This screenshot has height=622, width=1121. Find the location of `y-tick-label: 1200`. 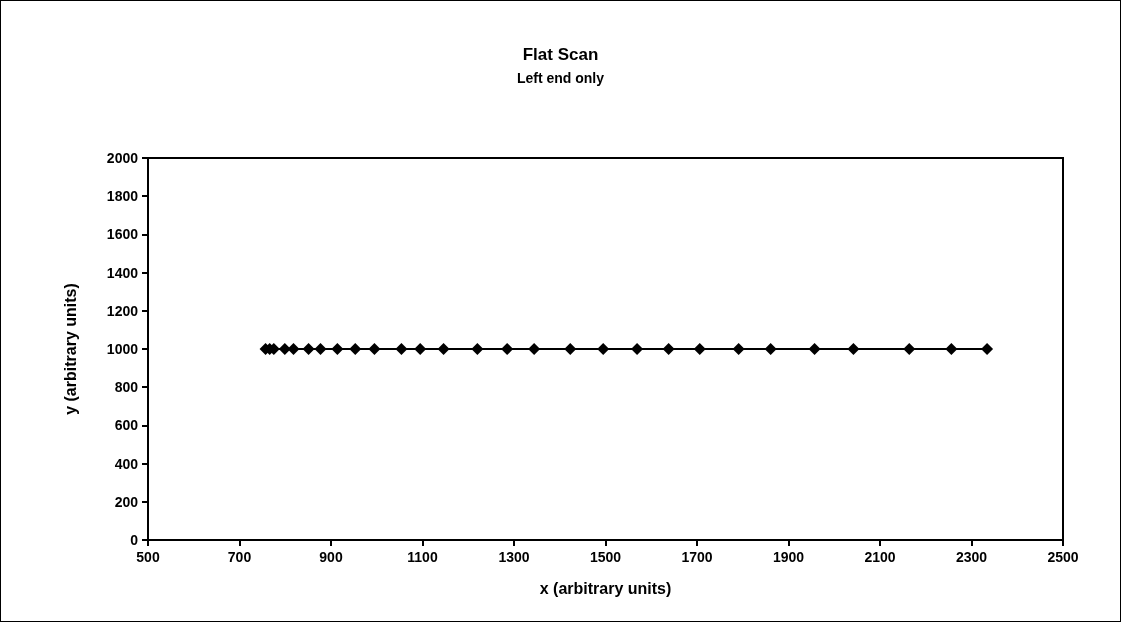

y-tick-label: 1200 is located at coordinates (122, 310).